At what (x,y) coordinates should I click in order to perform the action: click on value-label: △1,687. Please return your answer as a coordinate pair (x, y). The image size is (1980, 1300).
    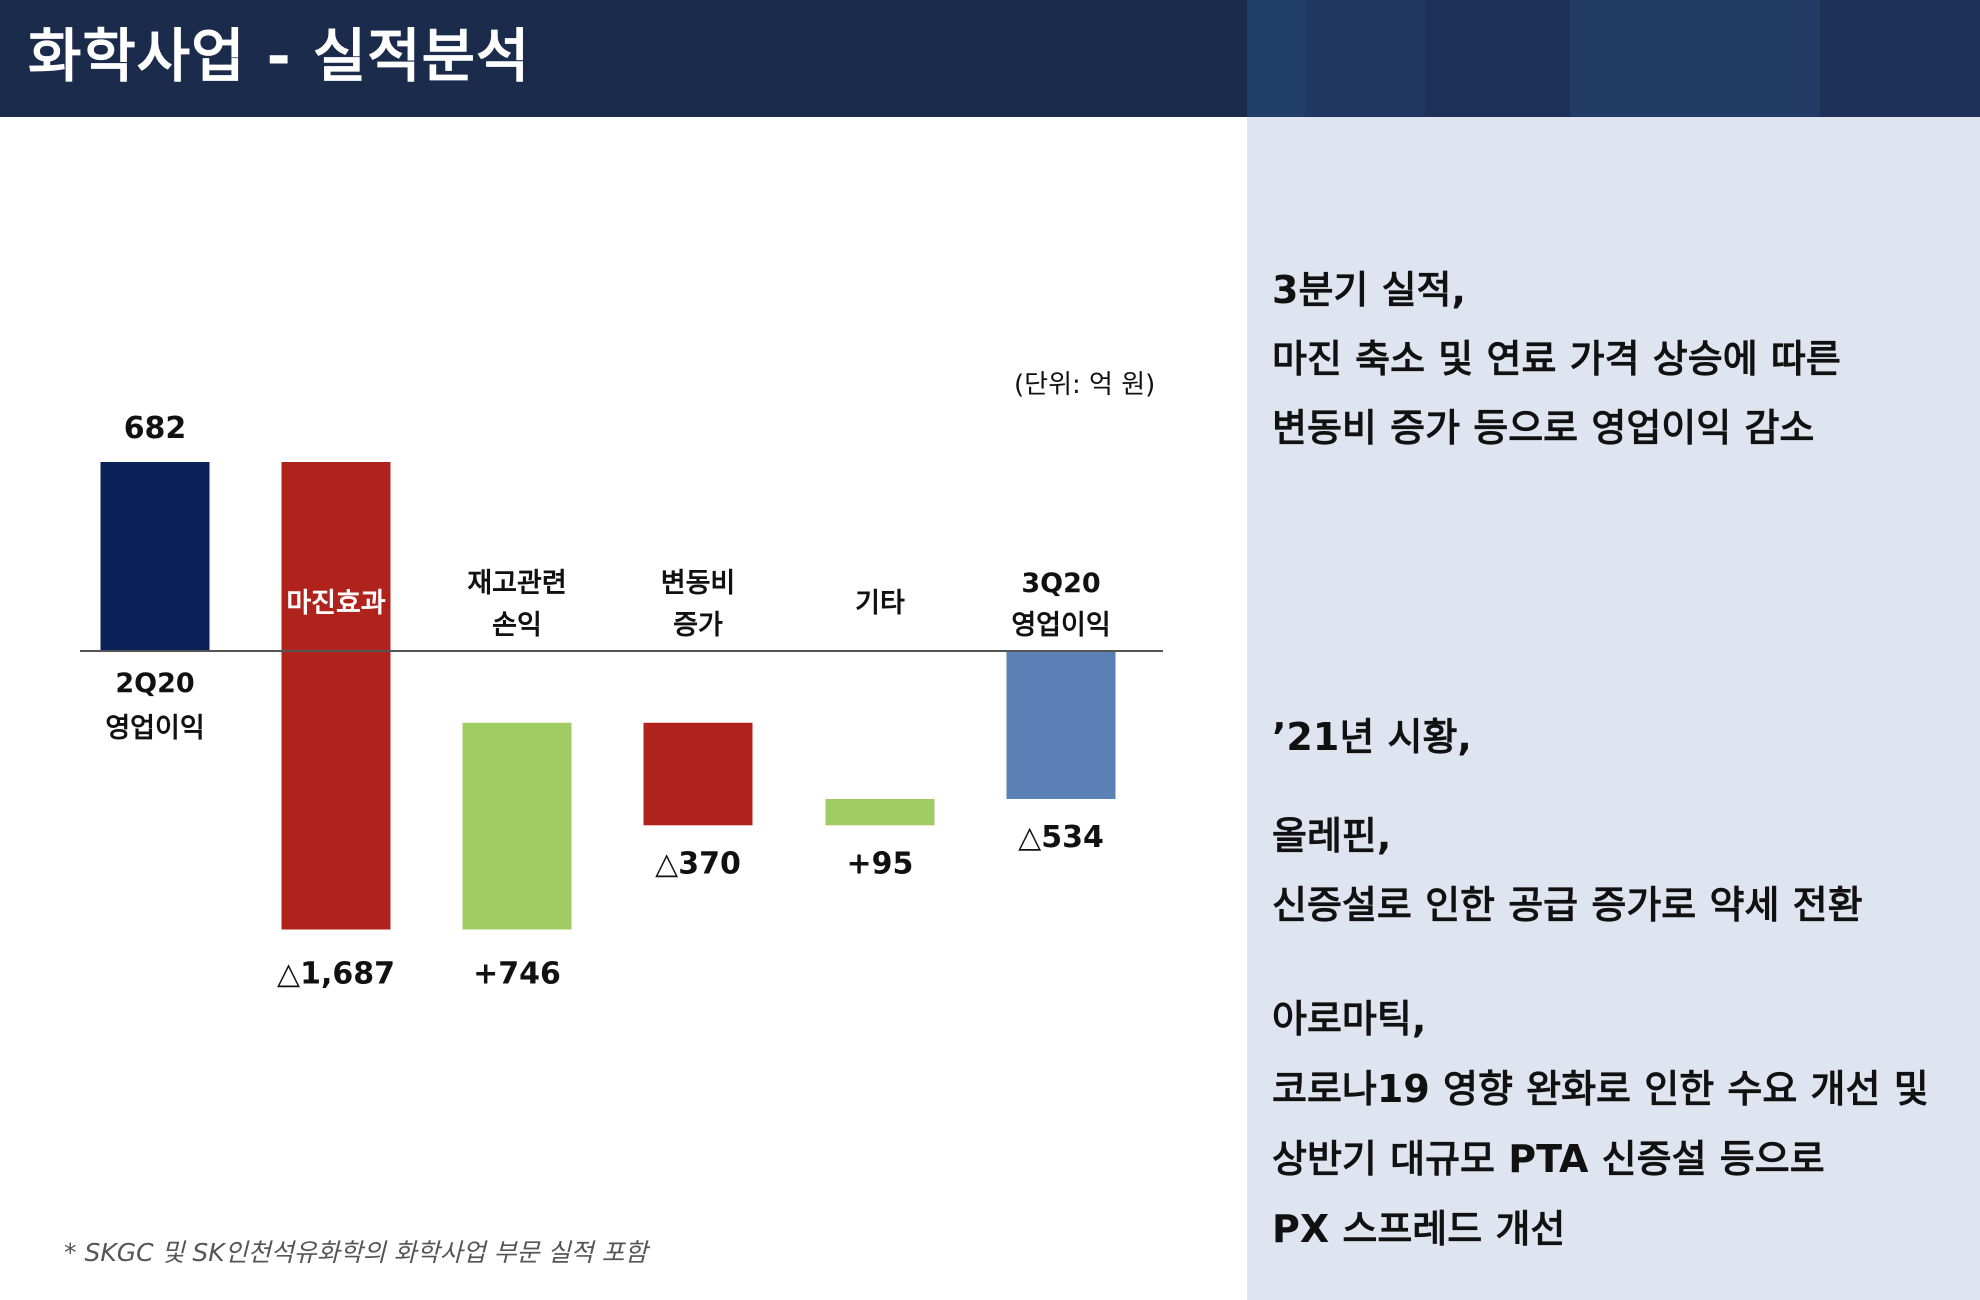
    Looking at the image, I should click on (336, 974).